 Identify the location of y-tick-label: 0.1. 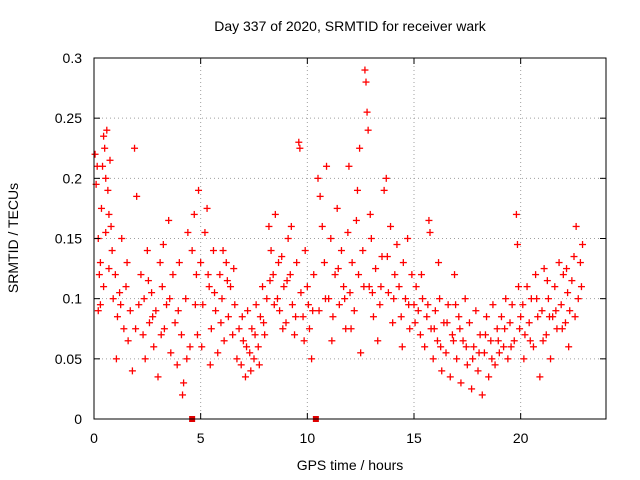
(73, 299).